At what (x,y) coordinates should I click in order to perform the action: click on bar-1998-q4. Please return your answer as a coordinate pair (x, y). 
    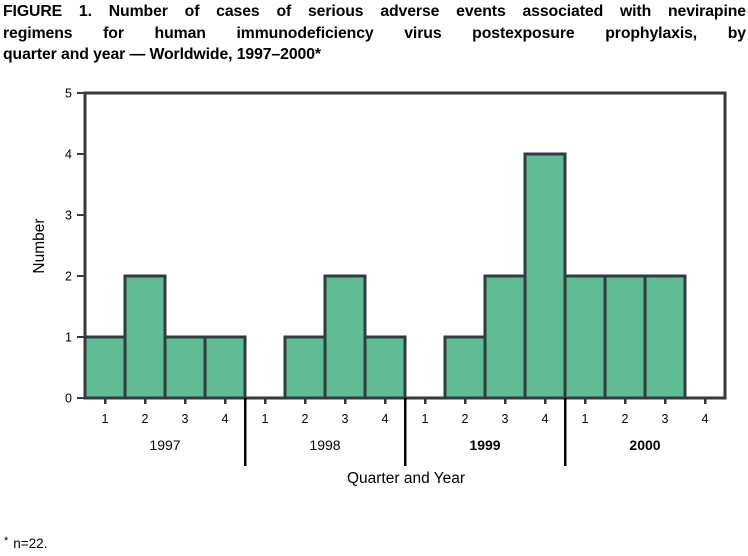
    Looking at the image, I should click on (385, 367).